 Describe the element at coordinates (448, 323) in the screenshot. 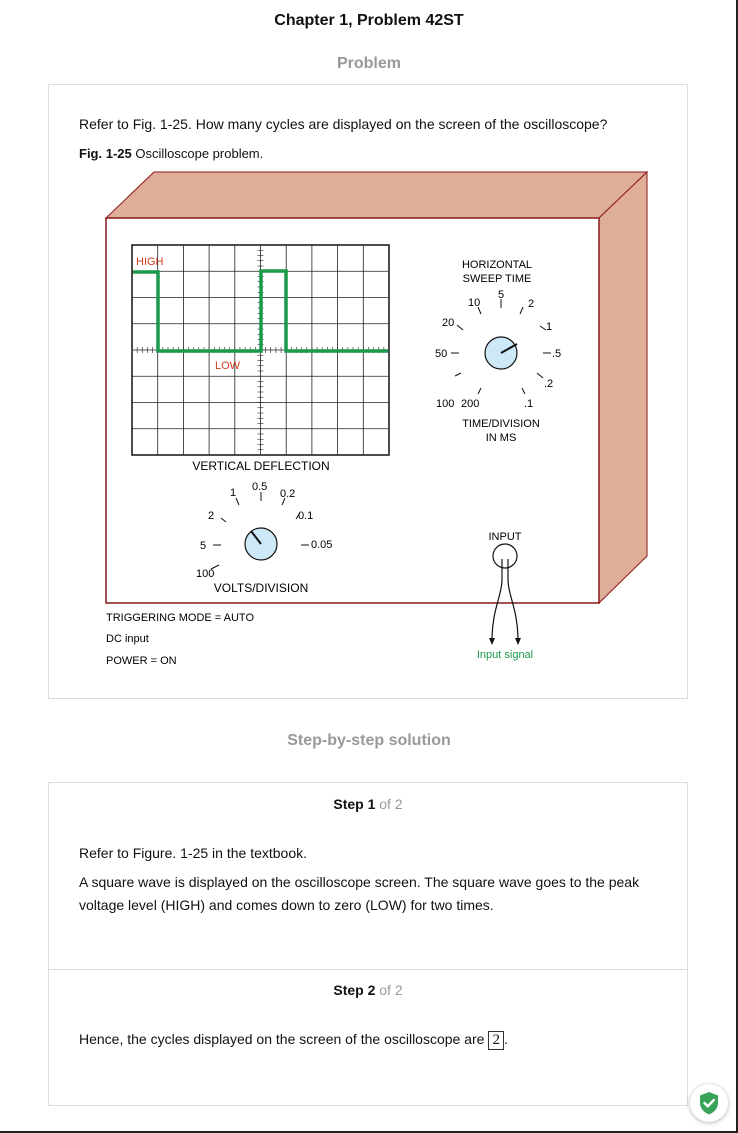

I see `time-tick-20: 20` at that location.